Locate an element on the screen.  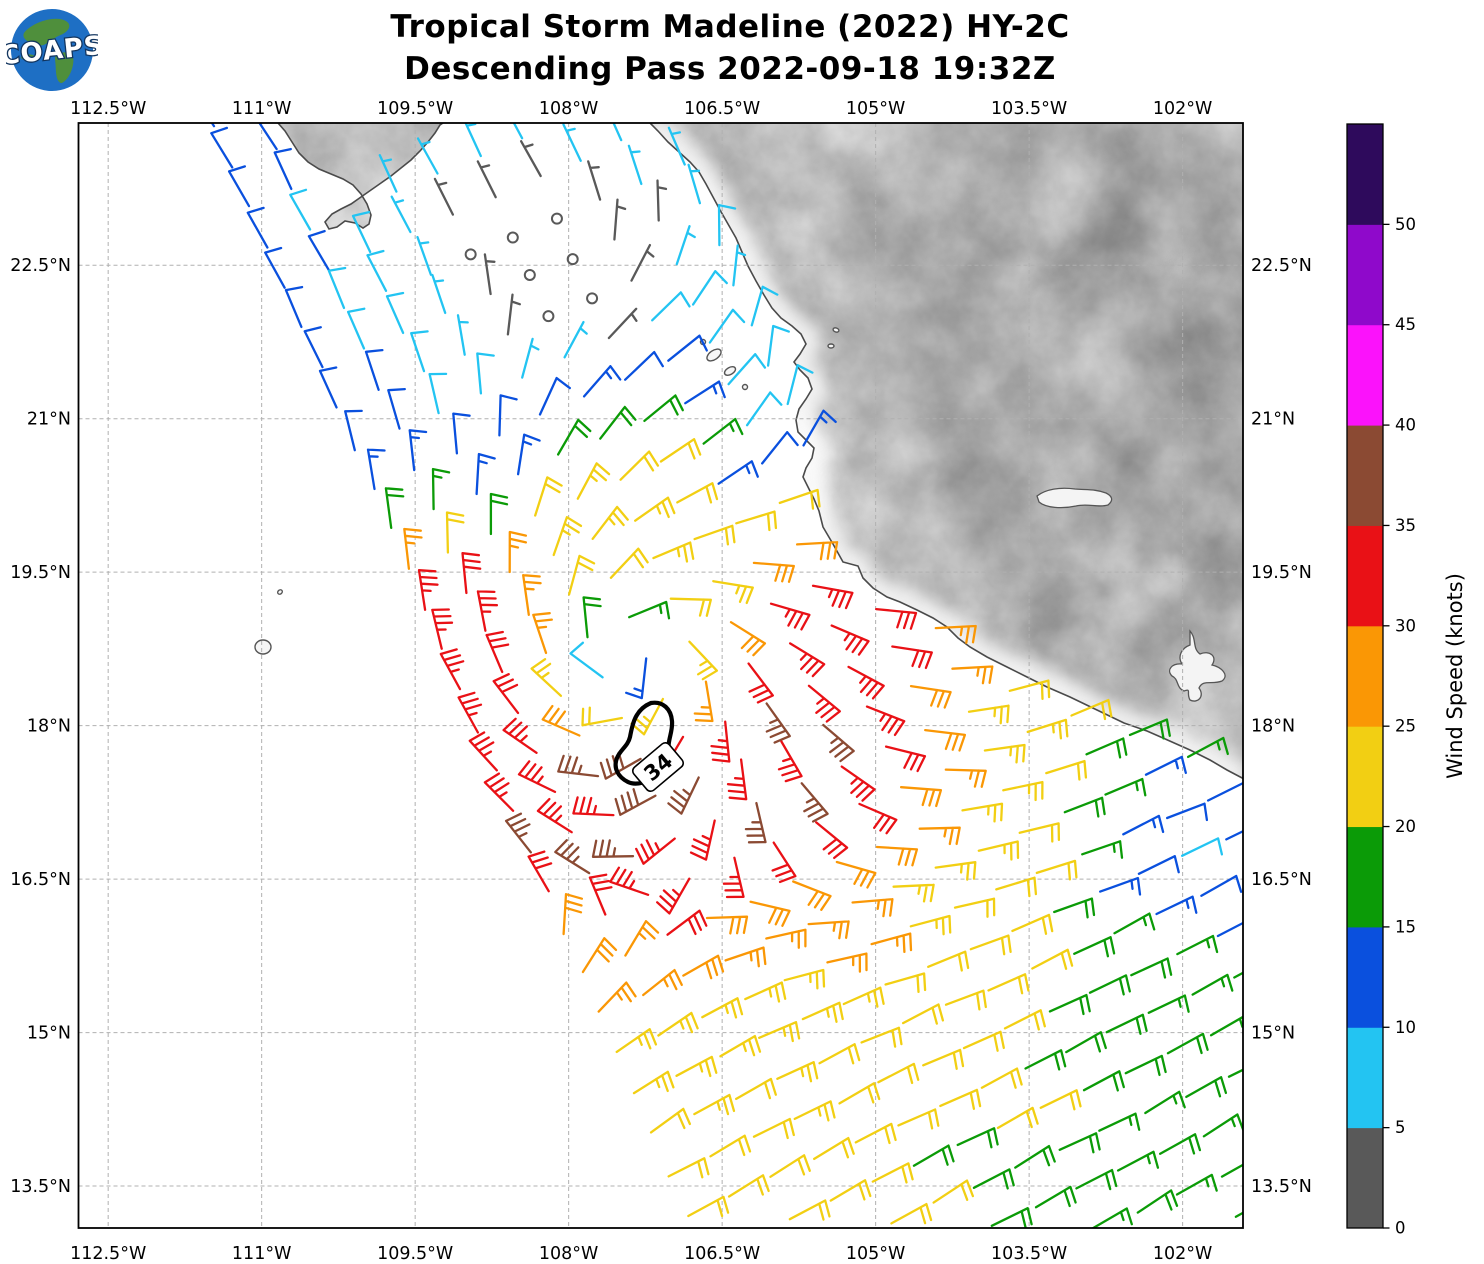
lat-tick-label-left: 21°N is located at coordinates (49, 420).